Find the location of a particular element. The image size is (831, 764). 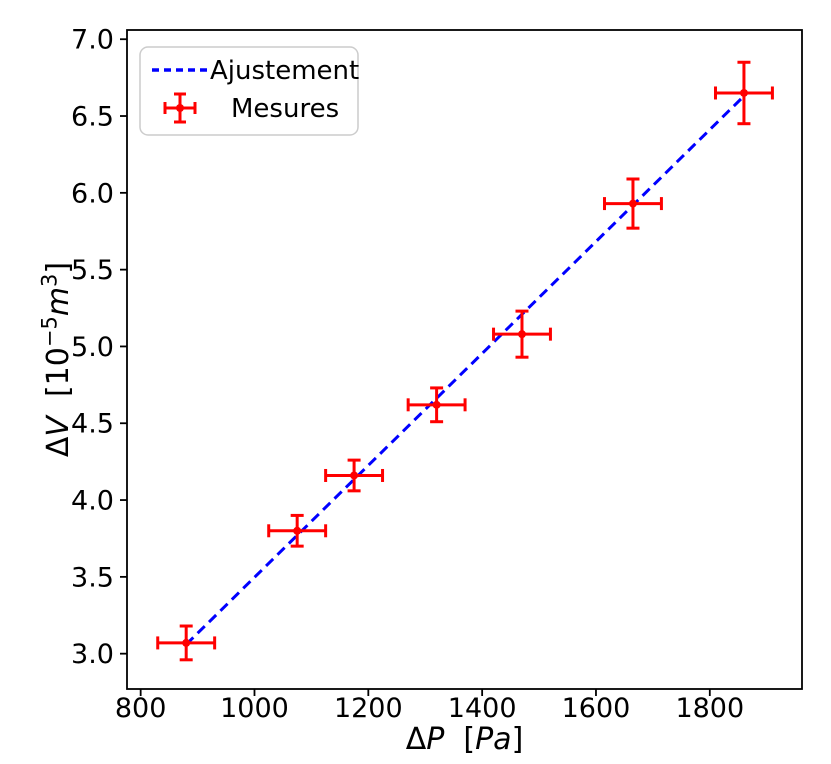

y-tick-label: 3.5 is located at coordinates (92, 577).